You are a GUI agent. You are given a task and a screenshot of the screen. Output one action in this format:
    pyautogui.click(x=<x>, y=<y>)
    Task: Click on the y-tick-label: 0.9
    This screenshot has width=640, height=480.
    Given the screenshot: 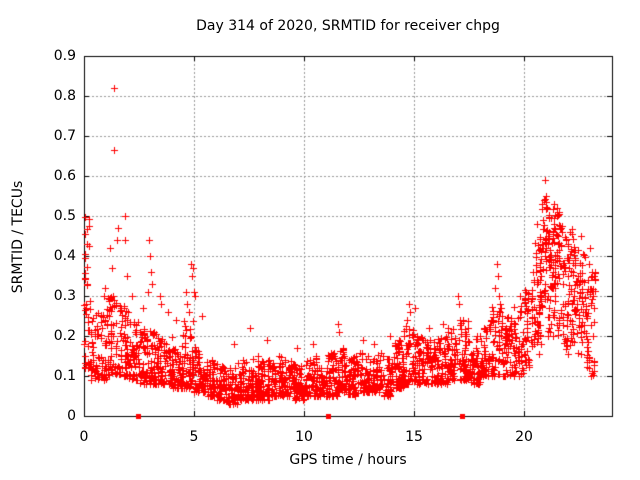 What is the action you would take?
    pyautogui.click(x=64, y=56)
    